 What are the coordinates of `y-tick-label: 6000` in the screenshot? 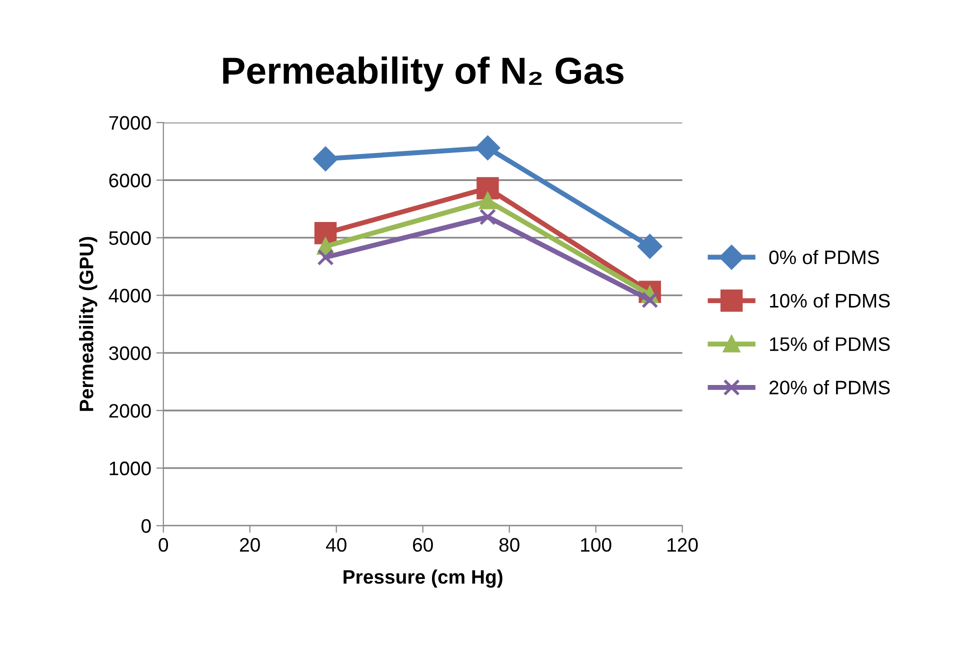 It's located at (130, 181).